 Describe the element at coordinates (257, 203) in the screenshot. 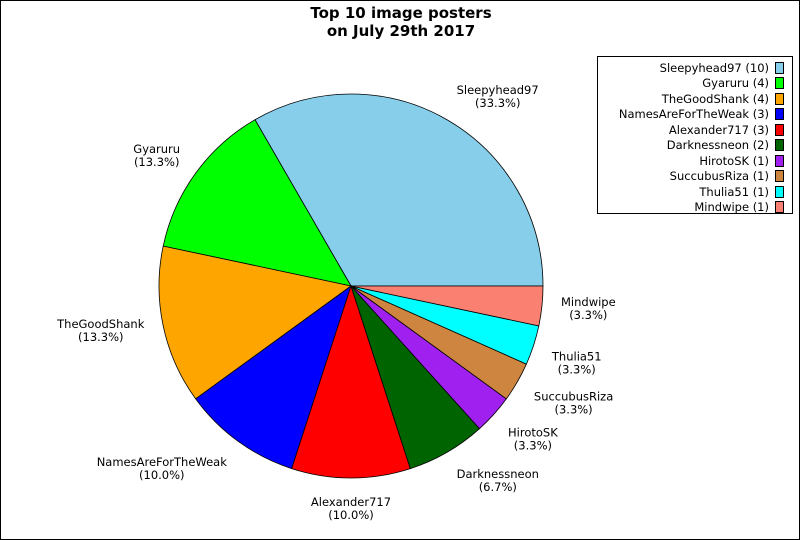

I see `pie-slice-gyaruru` at that location.